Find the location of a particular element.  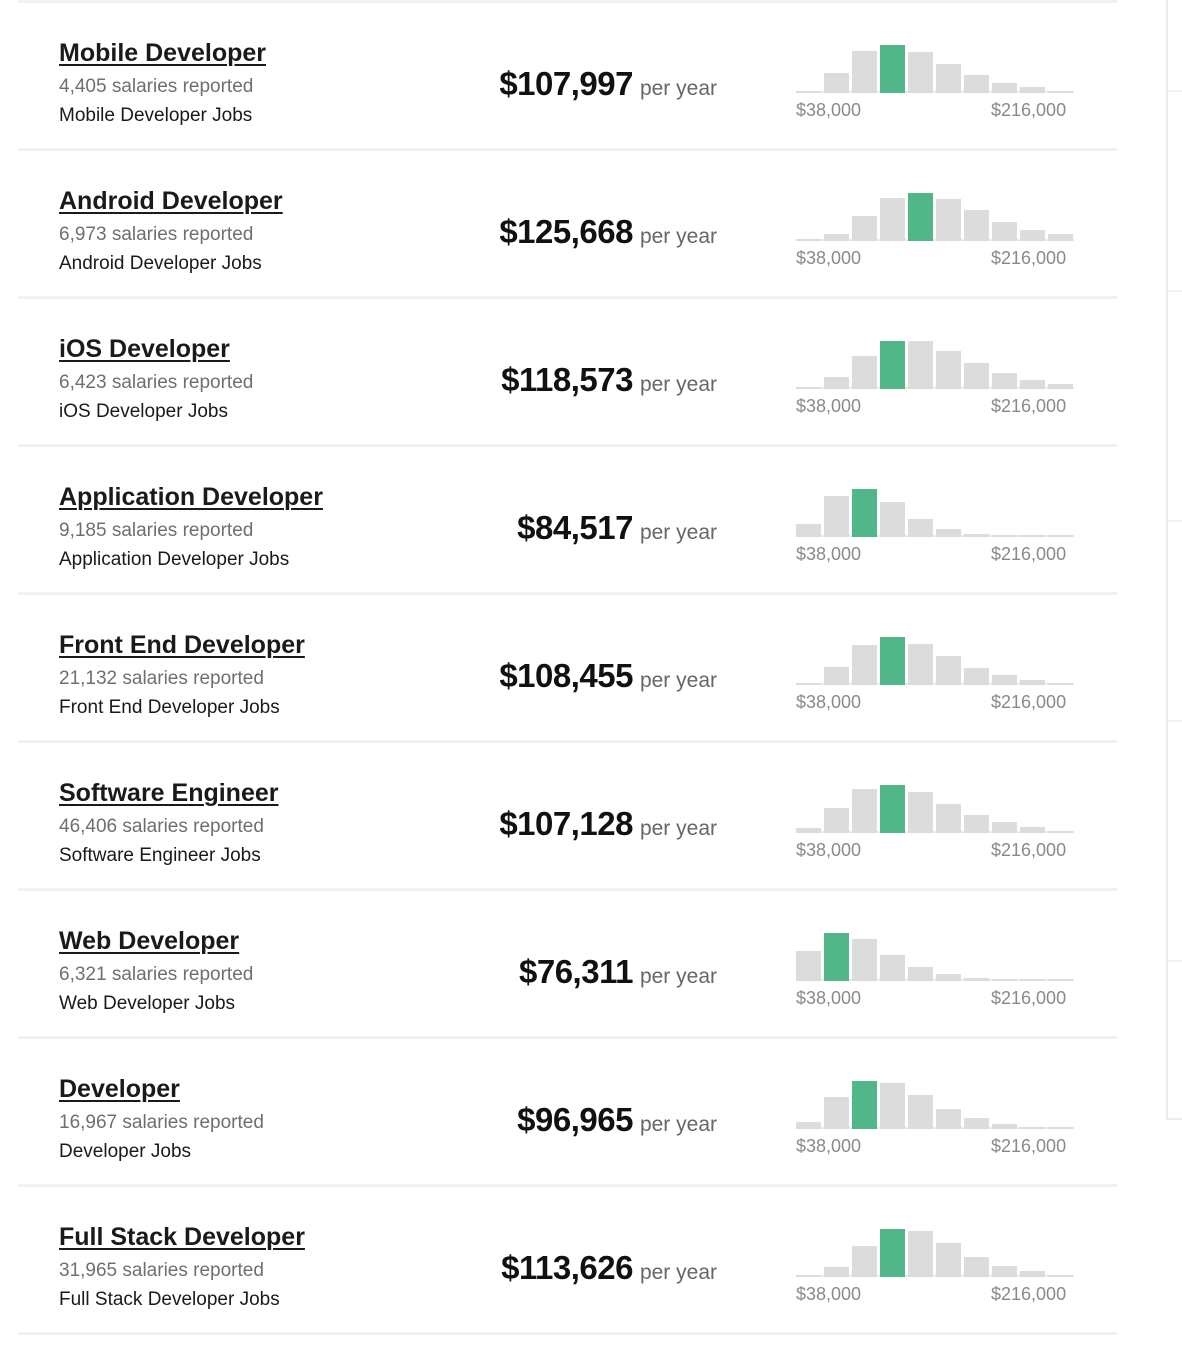

average-salary: $118,573 per year is located at coordinates (609, 380).